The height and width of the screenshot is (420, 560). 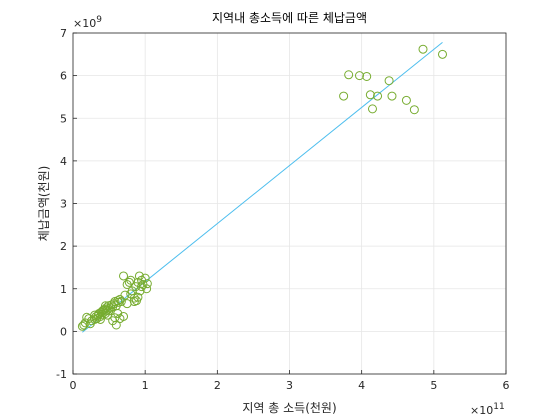 I want to click on y-tick-label: 6, so click(x=63, y=76).